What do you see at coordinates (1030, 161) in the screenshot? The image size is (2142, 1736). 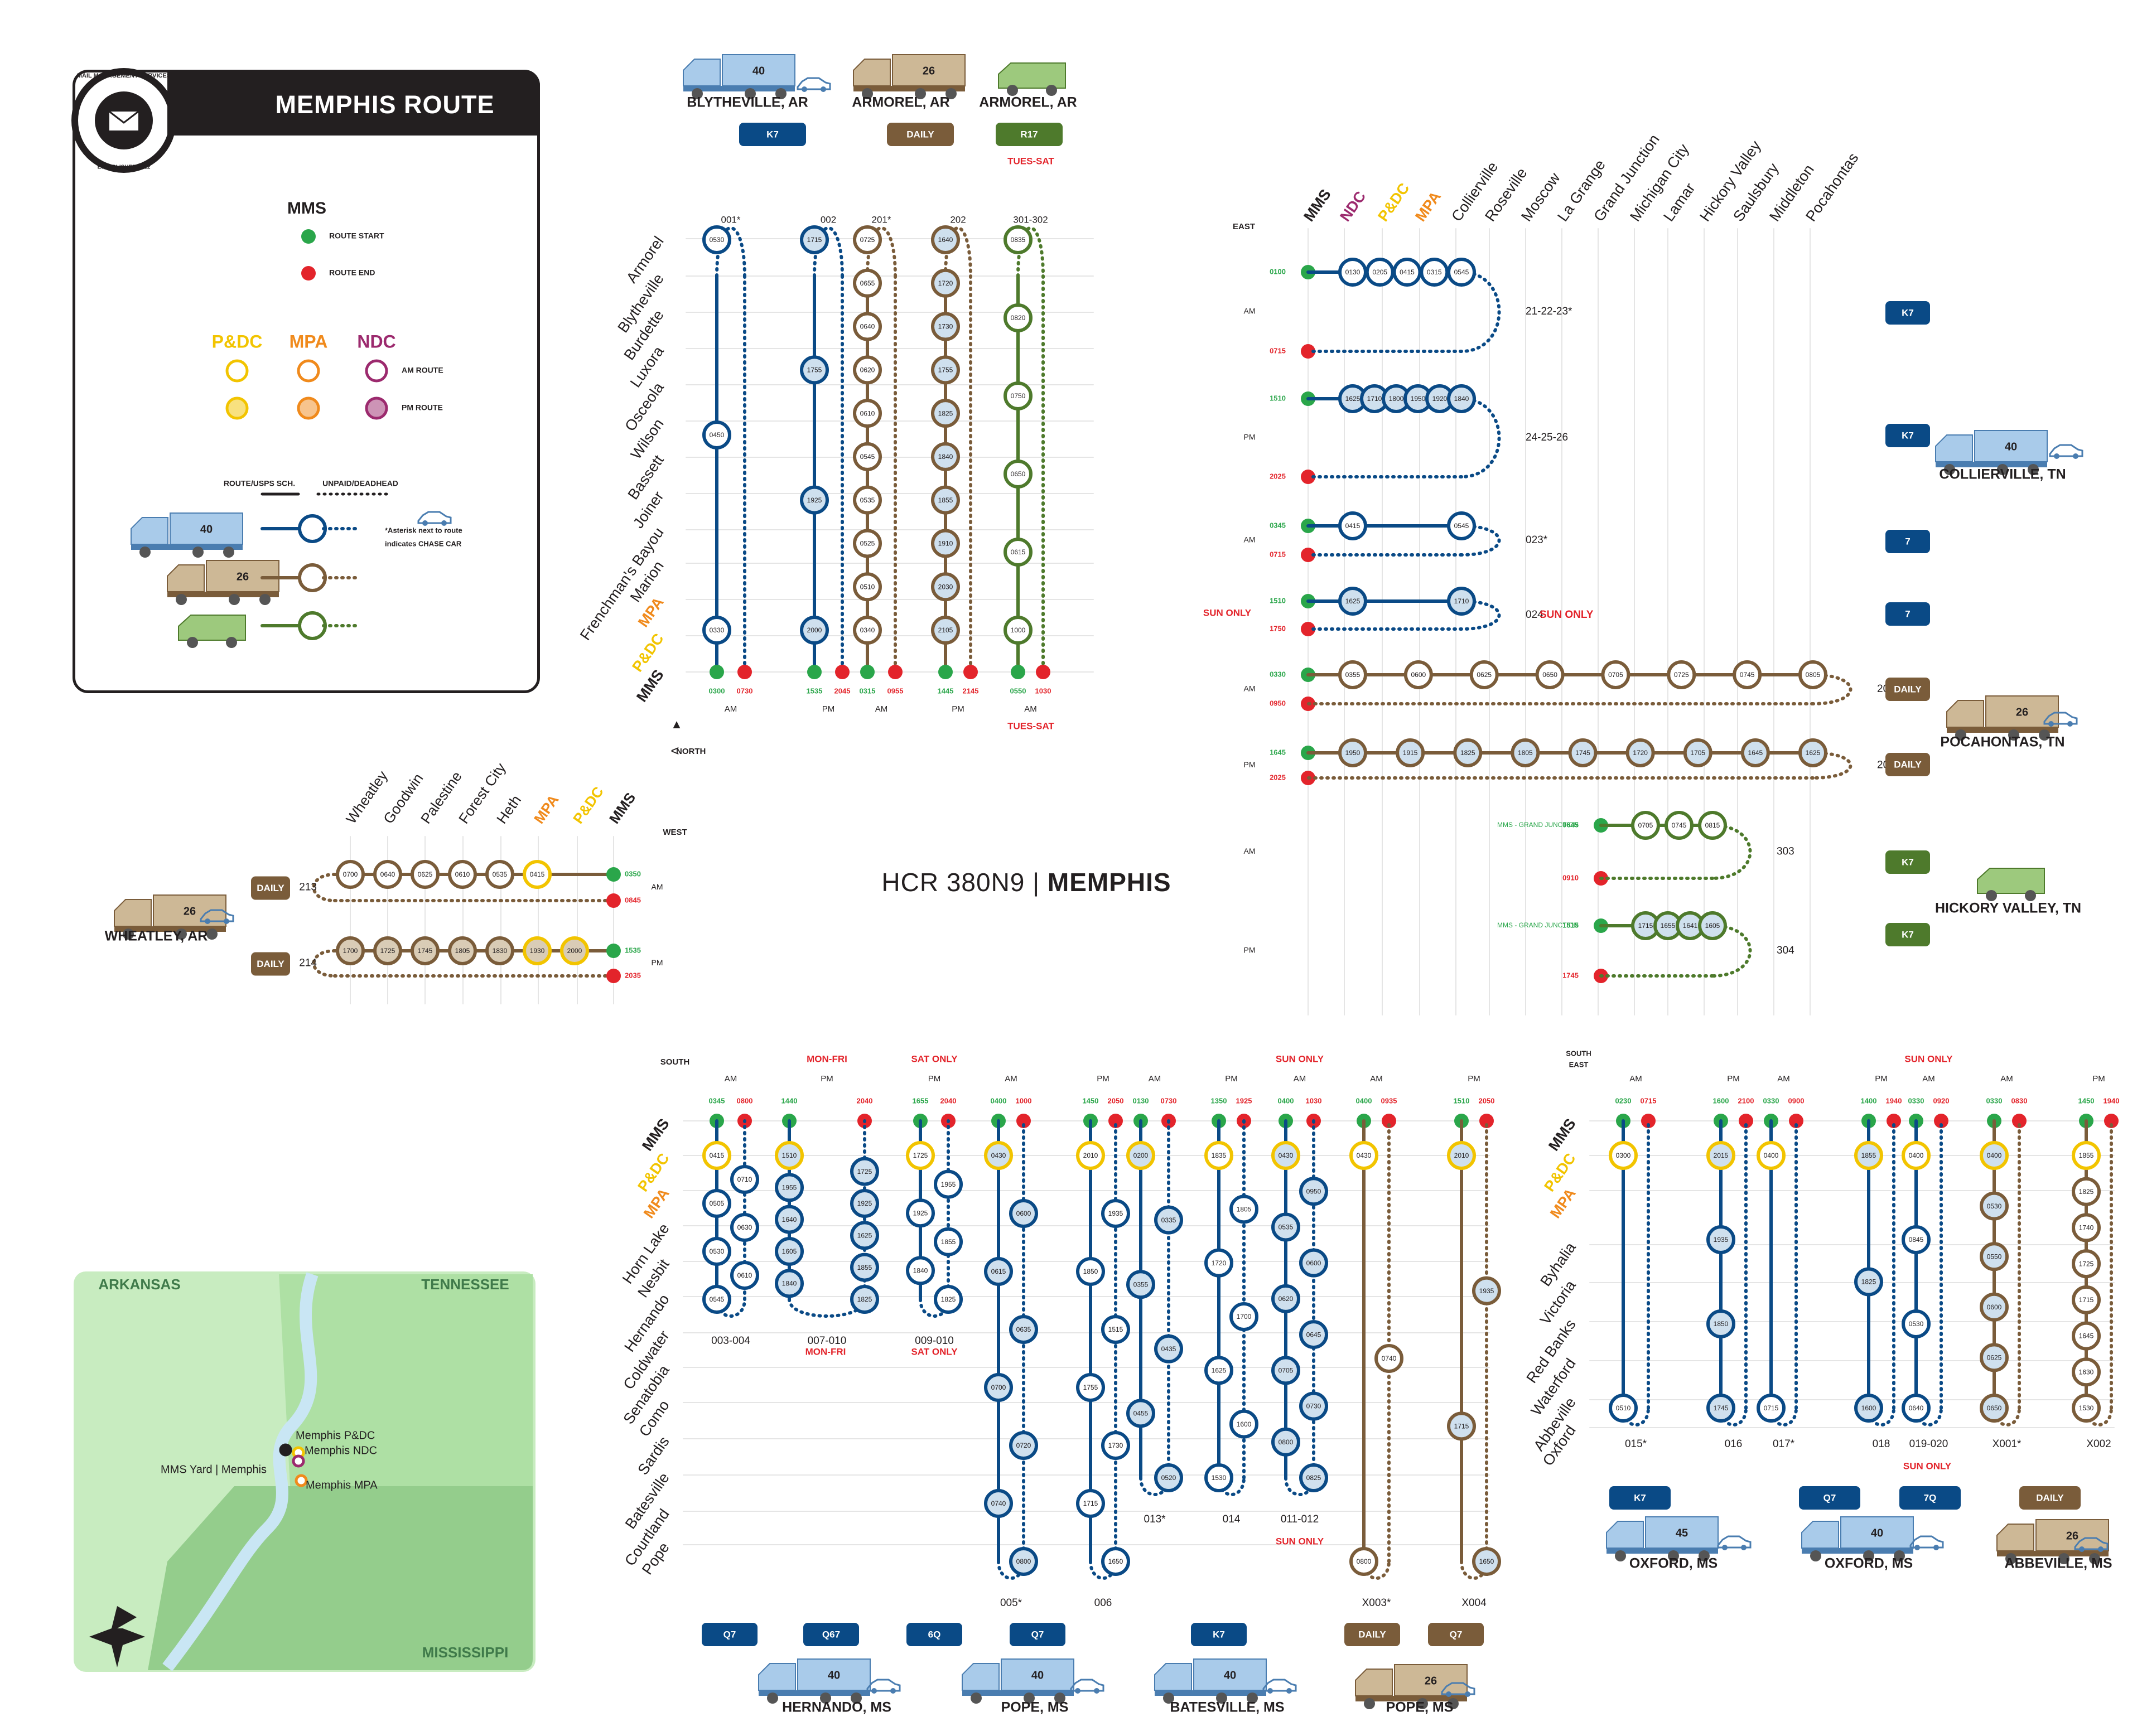 I see `tues-sat: TUES-SAT` at bounding box center [1030, 161].